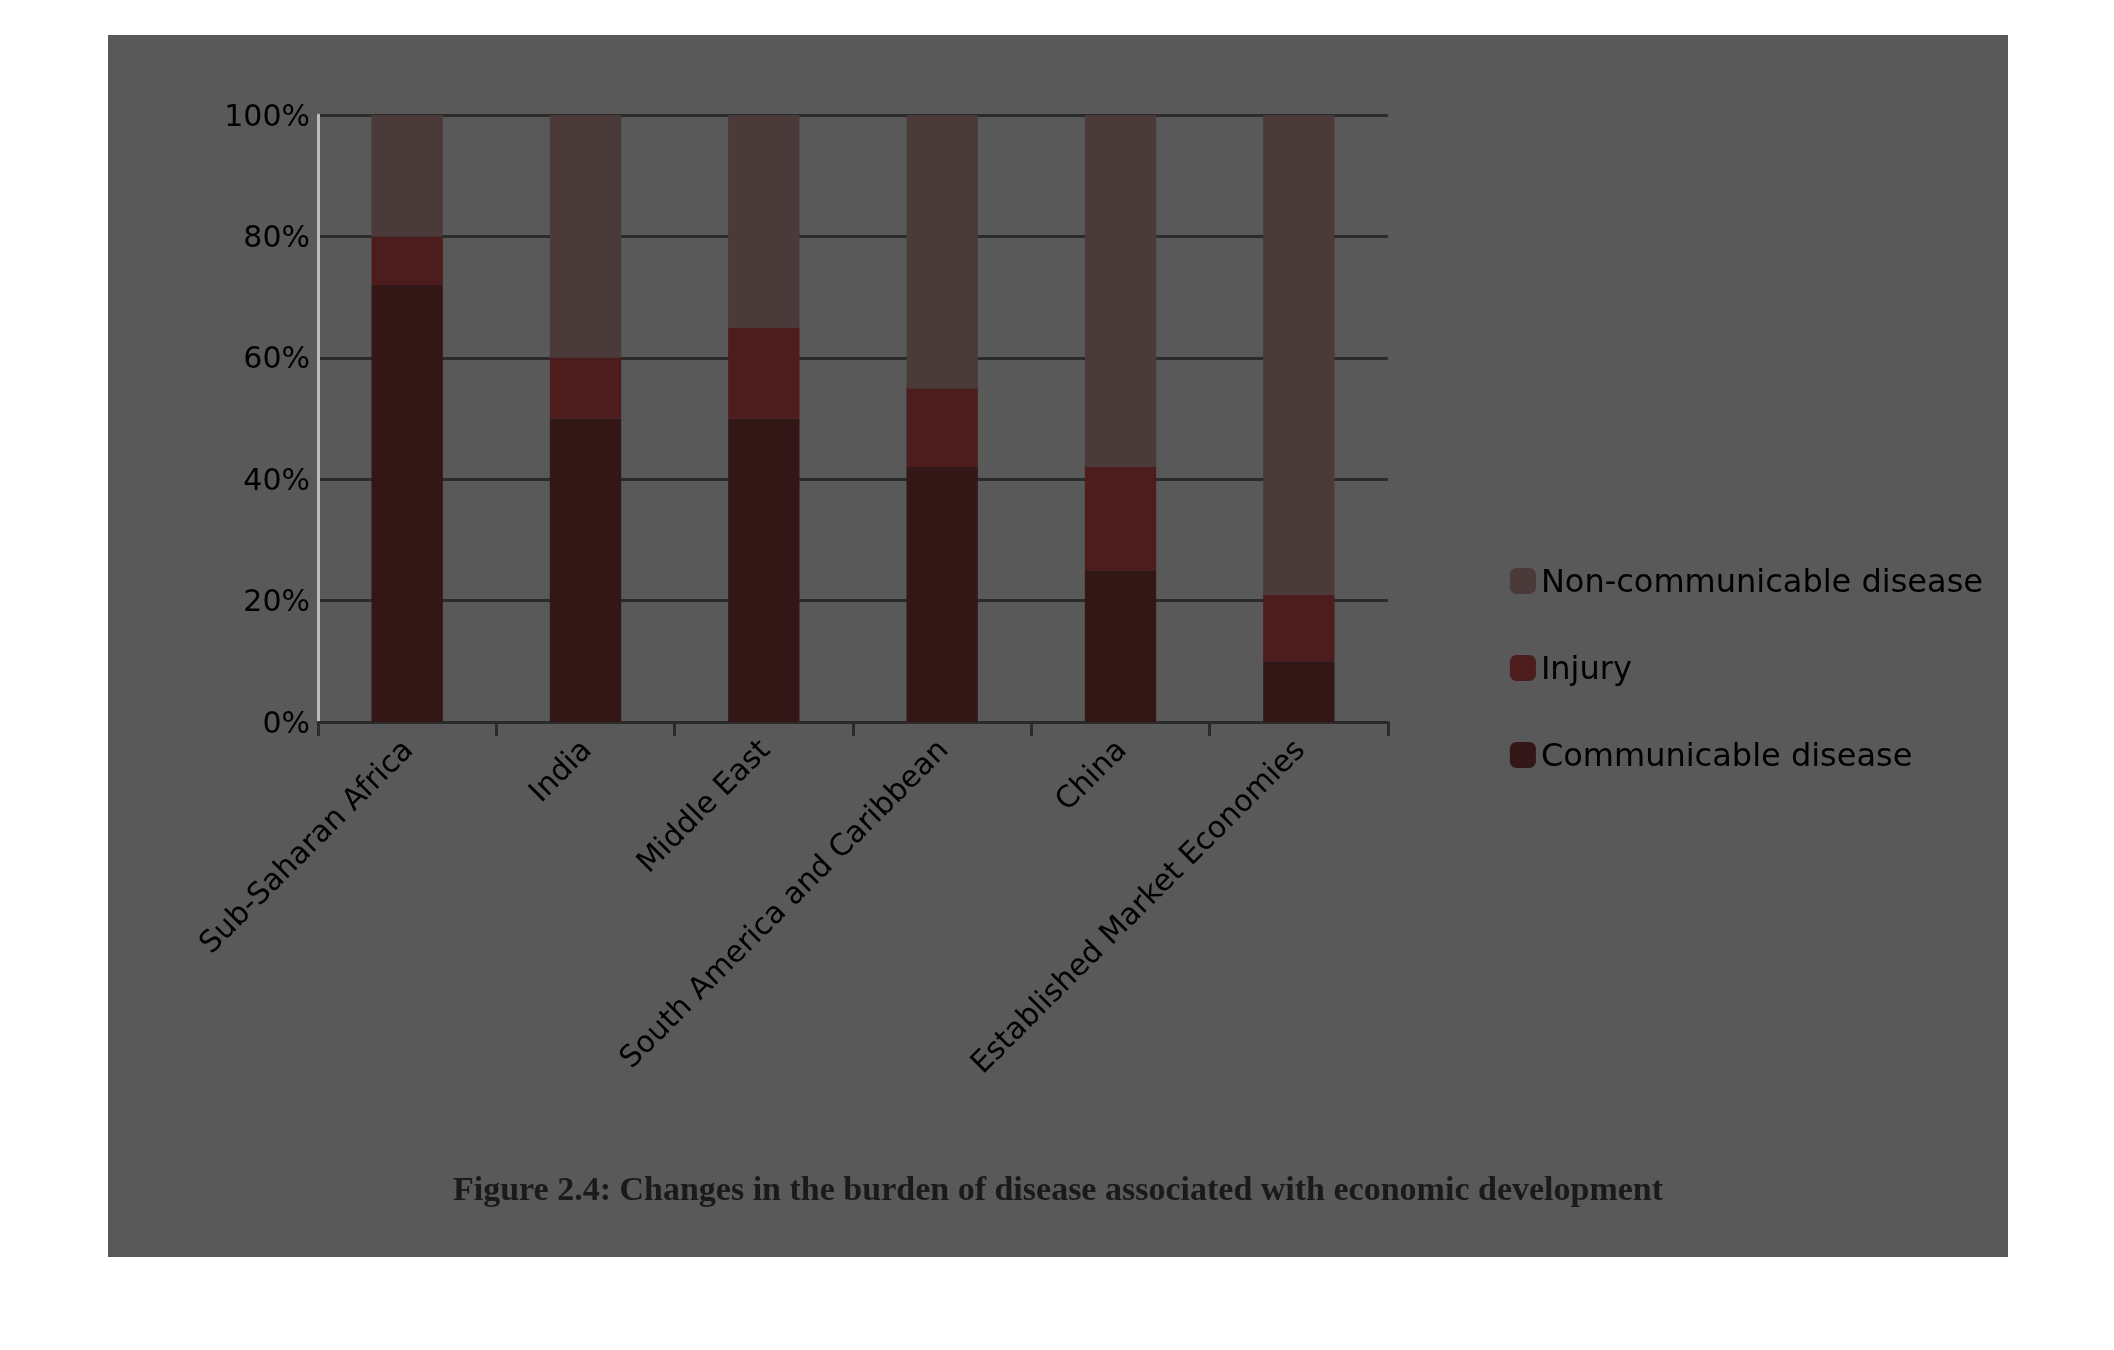 This screenshot has height=1350, width=2114. What do you see at coordinates (276, 601) in the screenshot?
I see `y-tick-label: 20%` at bounding box center [276, 601].